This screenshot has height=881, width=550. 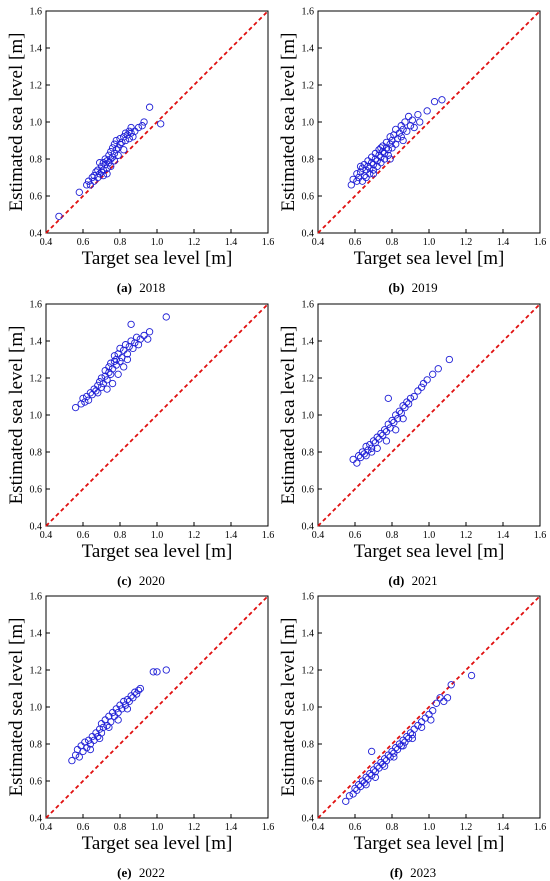 I want to click on panel-caption: (e) 2022, so click(x=141, y=872).